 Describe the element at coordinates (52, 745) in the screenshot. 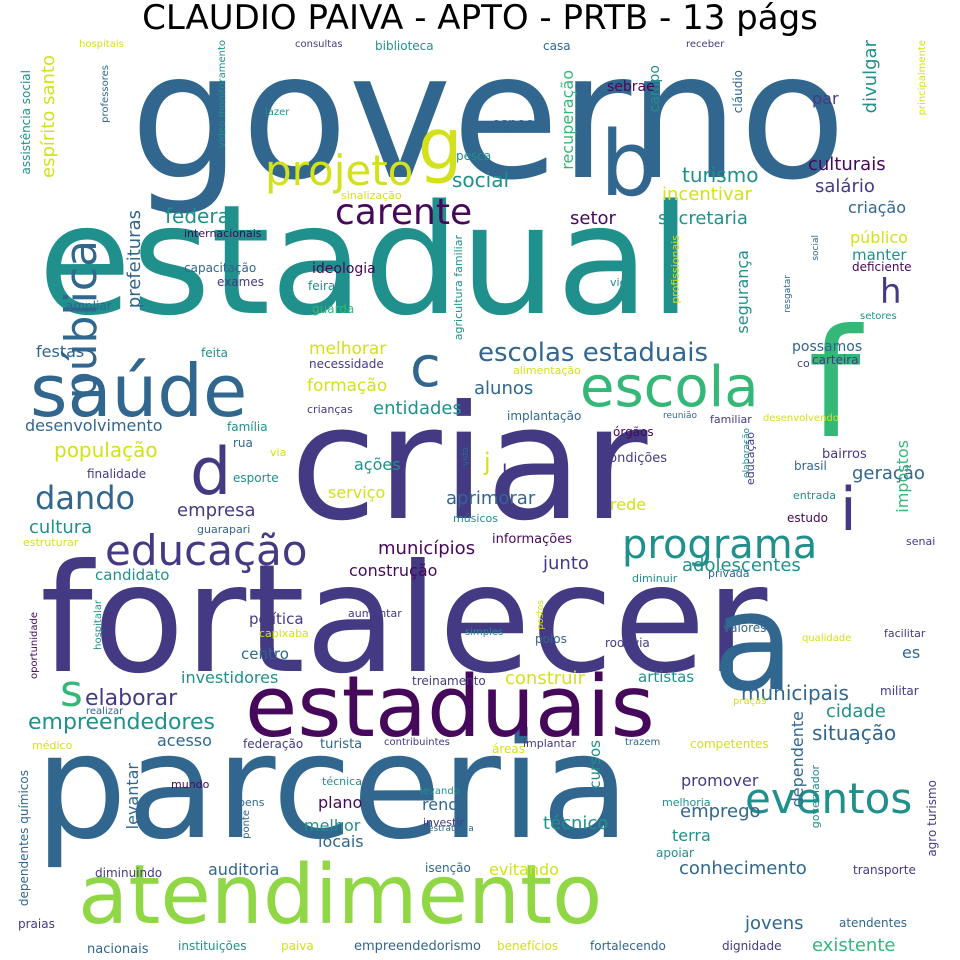

I see `word-medico: médico` at that location.